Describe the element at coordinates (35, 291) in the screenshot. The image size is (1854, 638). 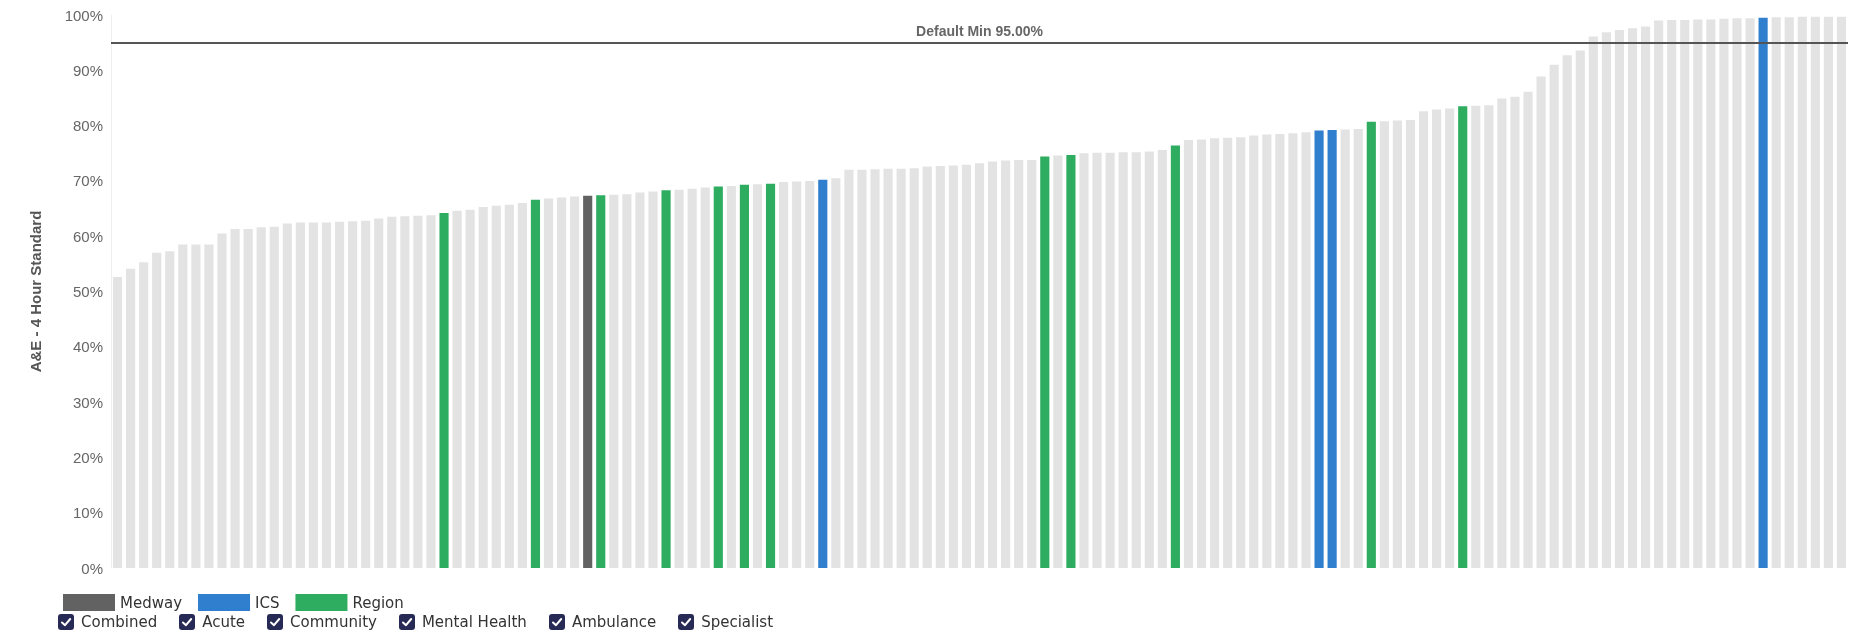
I see `y-axis-title: A&E - 4 Hour Standard` at that location.